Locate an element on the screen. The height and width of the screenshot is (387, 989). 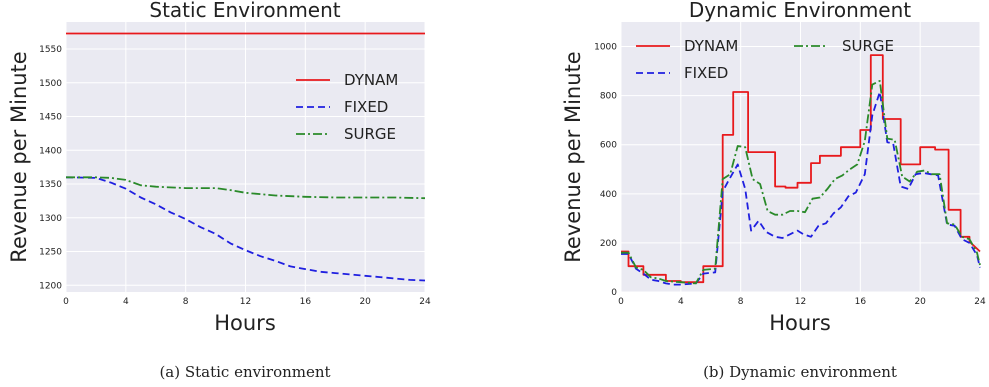
y-tick-label: 1300 is located at coordinates (50, 219).